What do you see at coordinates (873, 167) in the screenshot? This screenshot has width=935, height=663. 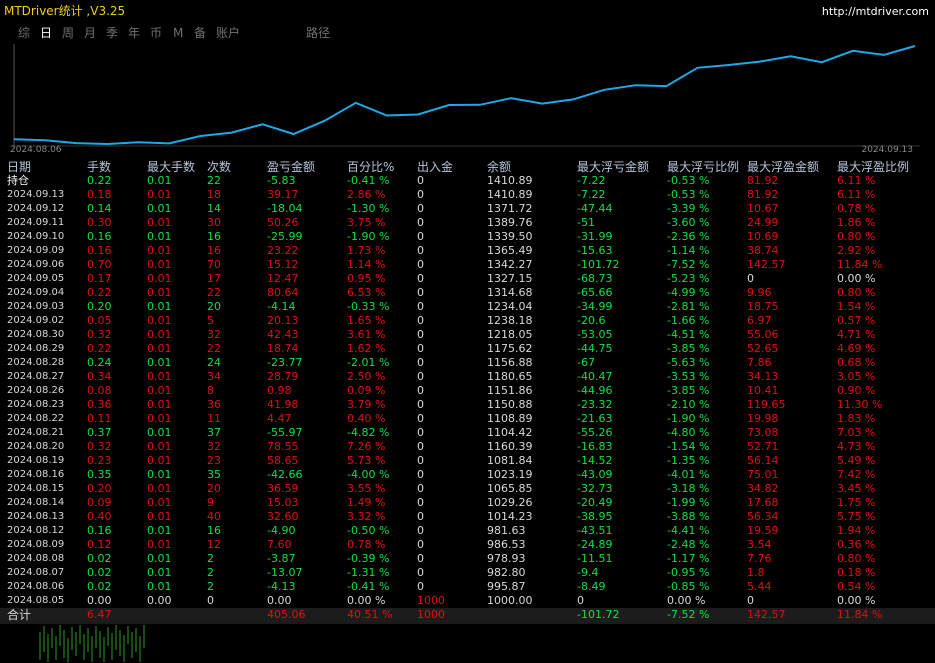 I see `column-header: 最大浮盈比例` at bounding box center [873, 167].